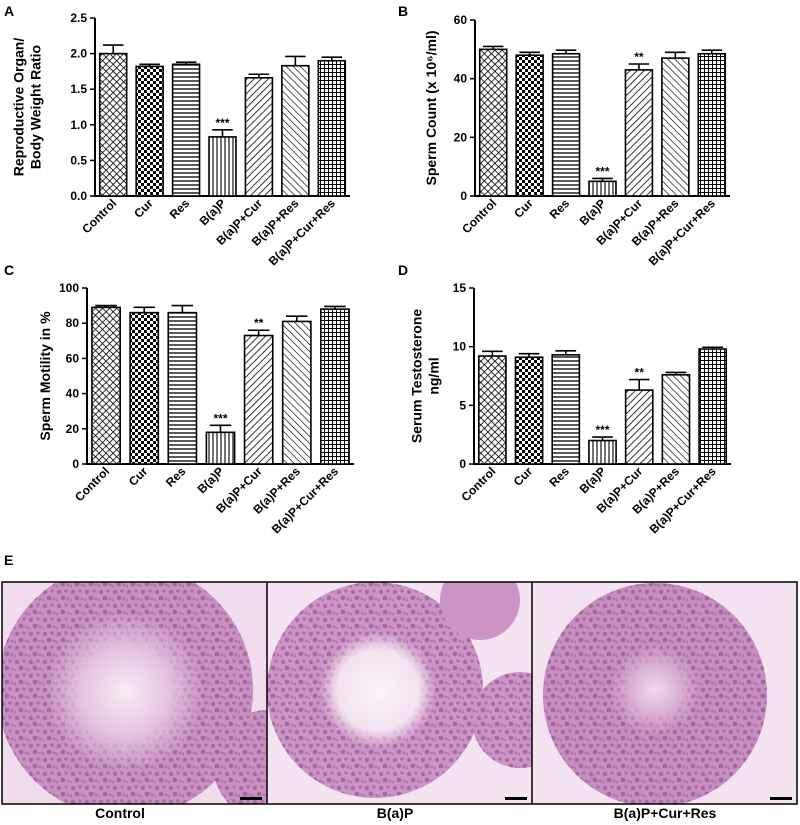 This screenshot has width=800, height=825. What do you see at coordinates (480, 611) in the screenshot?
I see `tubule-neighbor` at bounding box center [480, 611].